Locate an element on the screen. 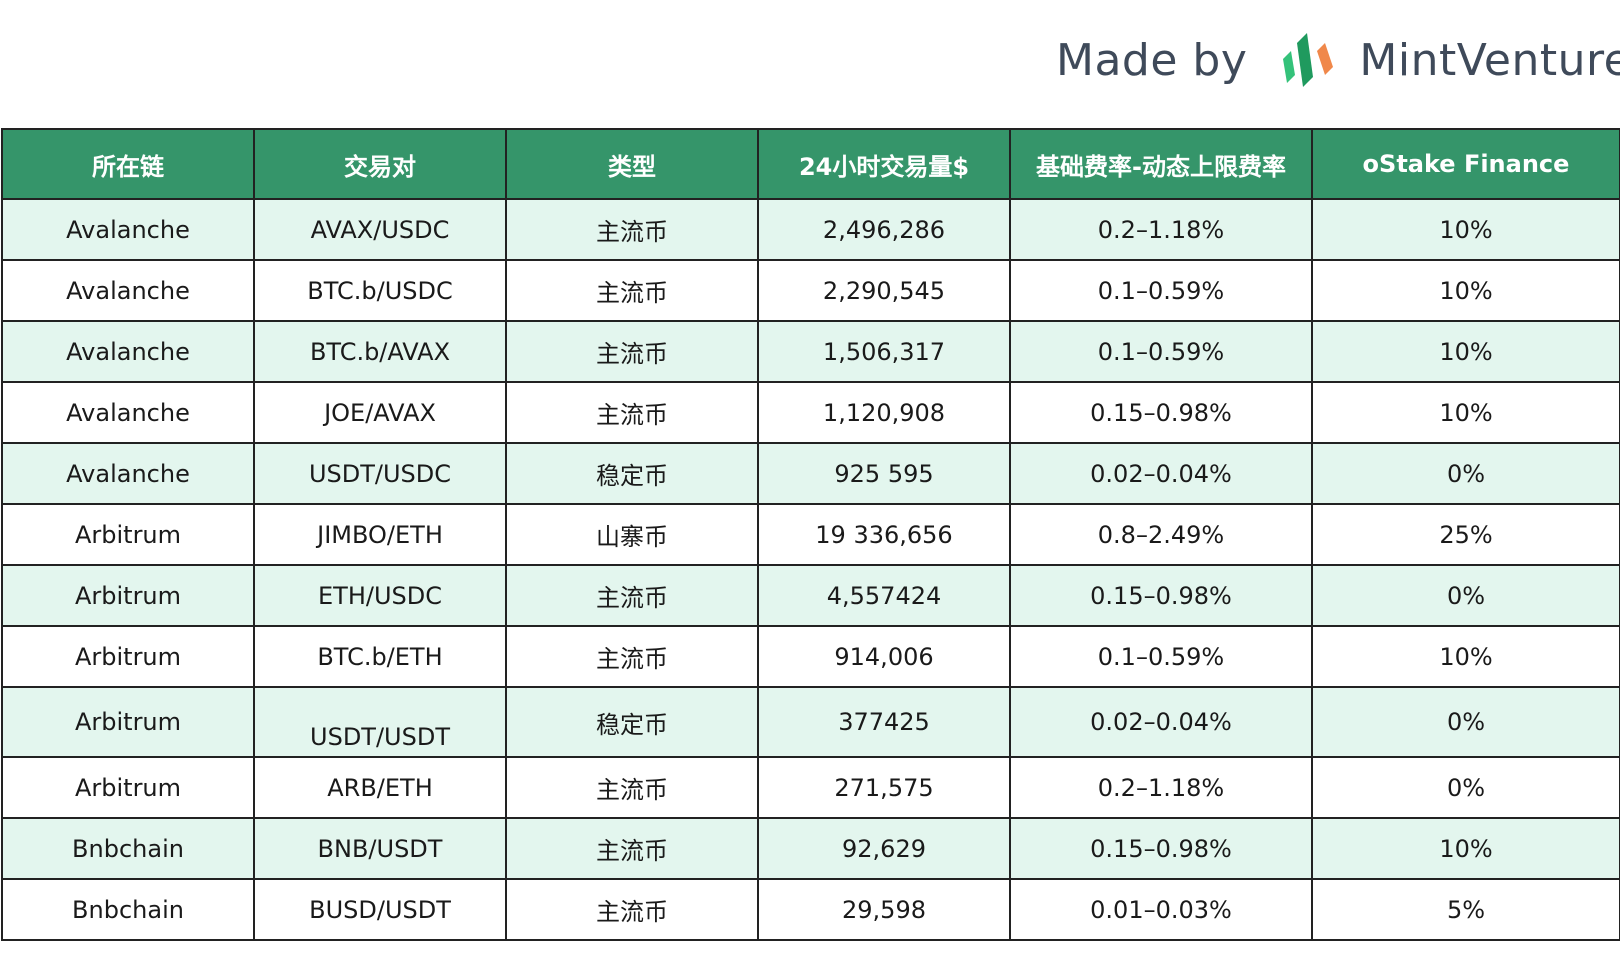  cell-volume: 1,120,908 is located at coordinates (884, 412).